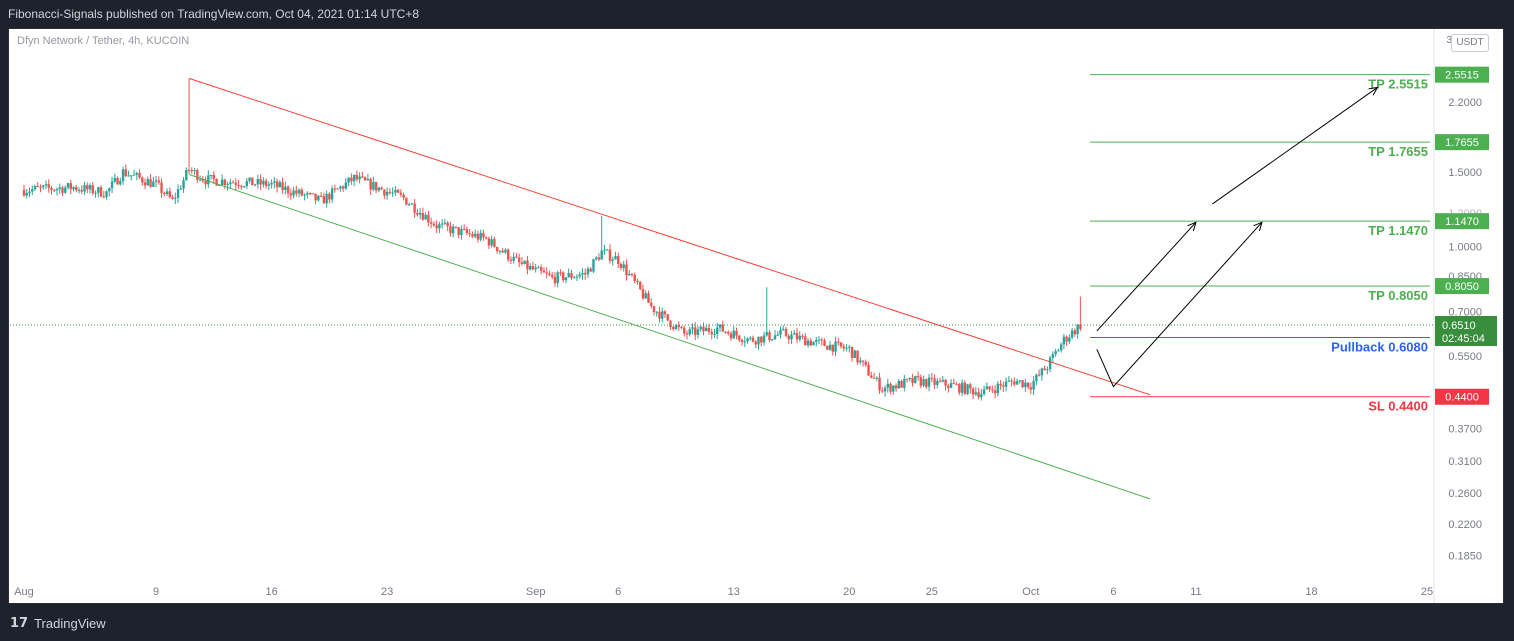 The width and height of the screenshot is (1514, 641). I want to click on y-tick-label: 0.2600, so click(1465, 494).